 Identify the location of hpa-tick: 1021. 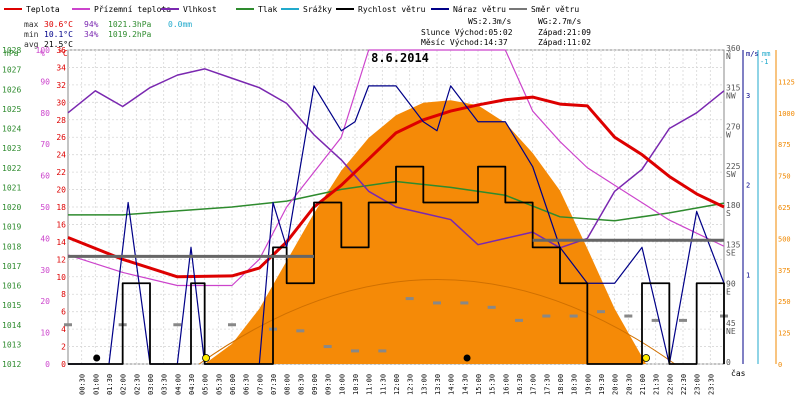
(11, 187).